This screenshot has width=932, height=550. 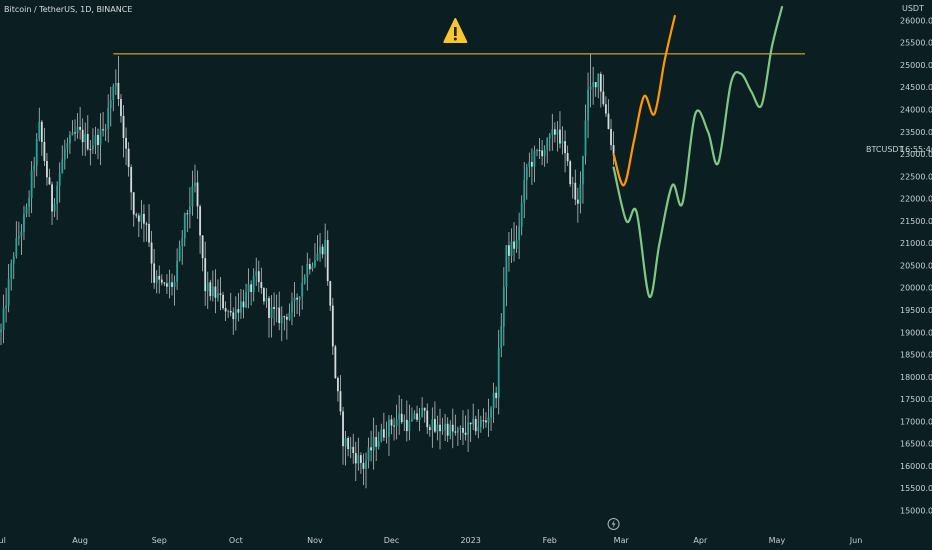 What do you see at coordinates (916, 43) in the screenshot?
I see `y-tick-label: 25500.00` at bounding box center [916, 43].